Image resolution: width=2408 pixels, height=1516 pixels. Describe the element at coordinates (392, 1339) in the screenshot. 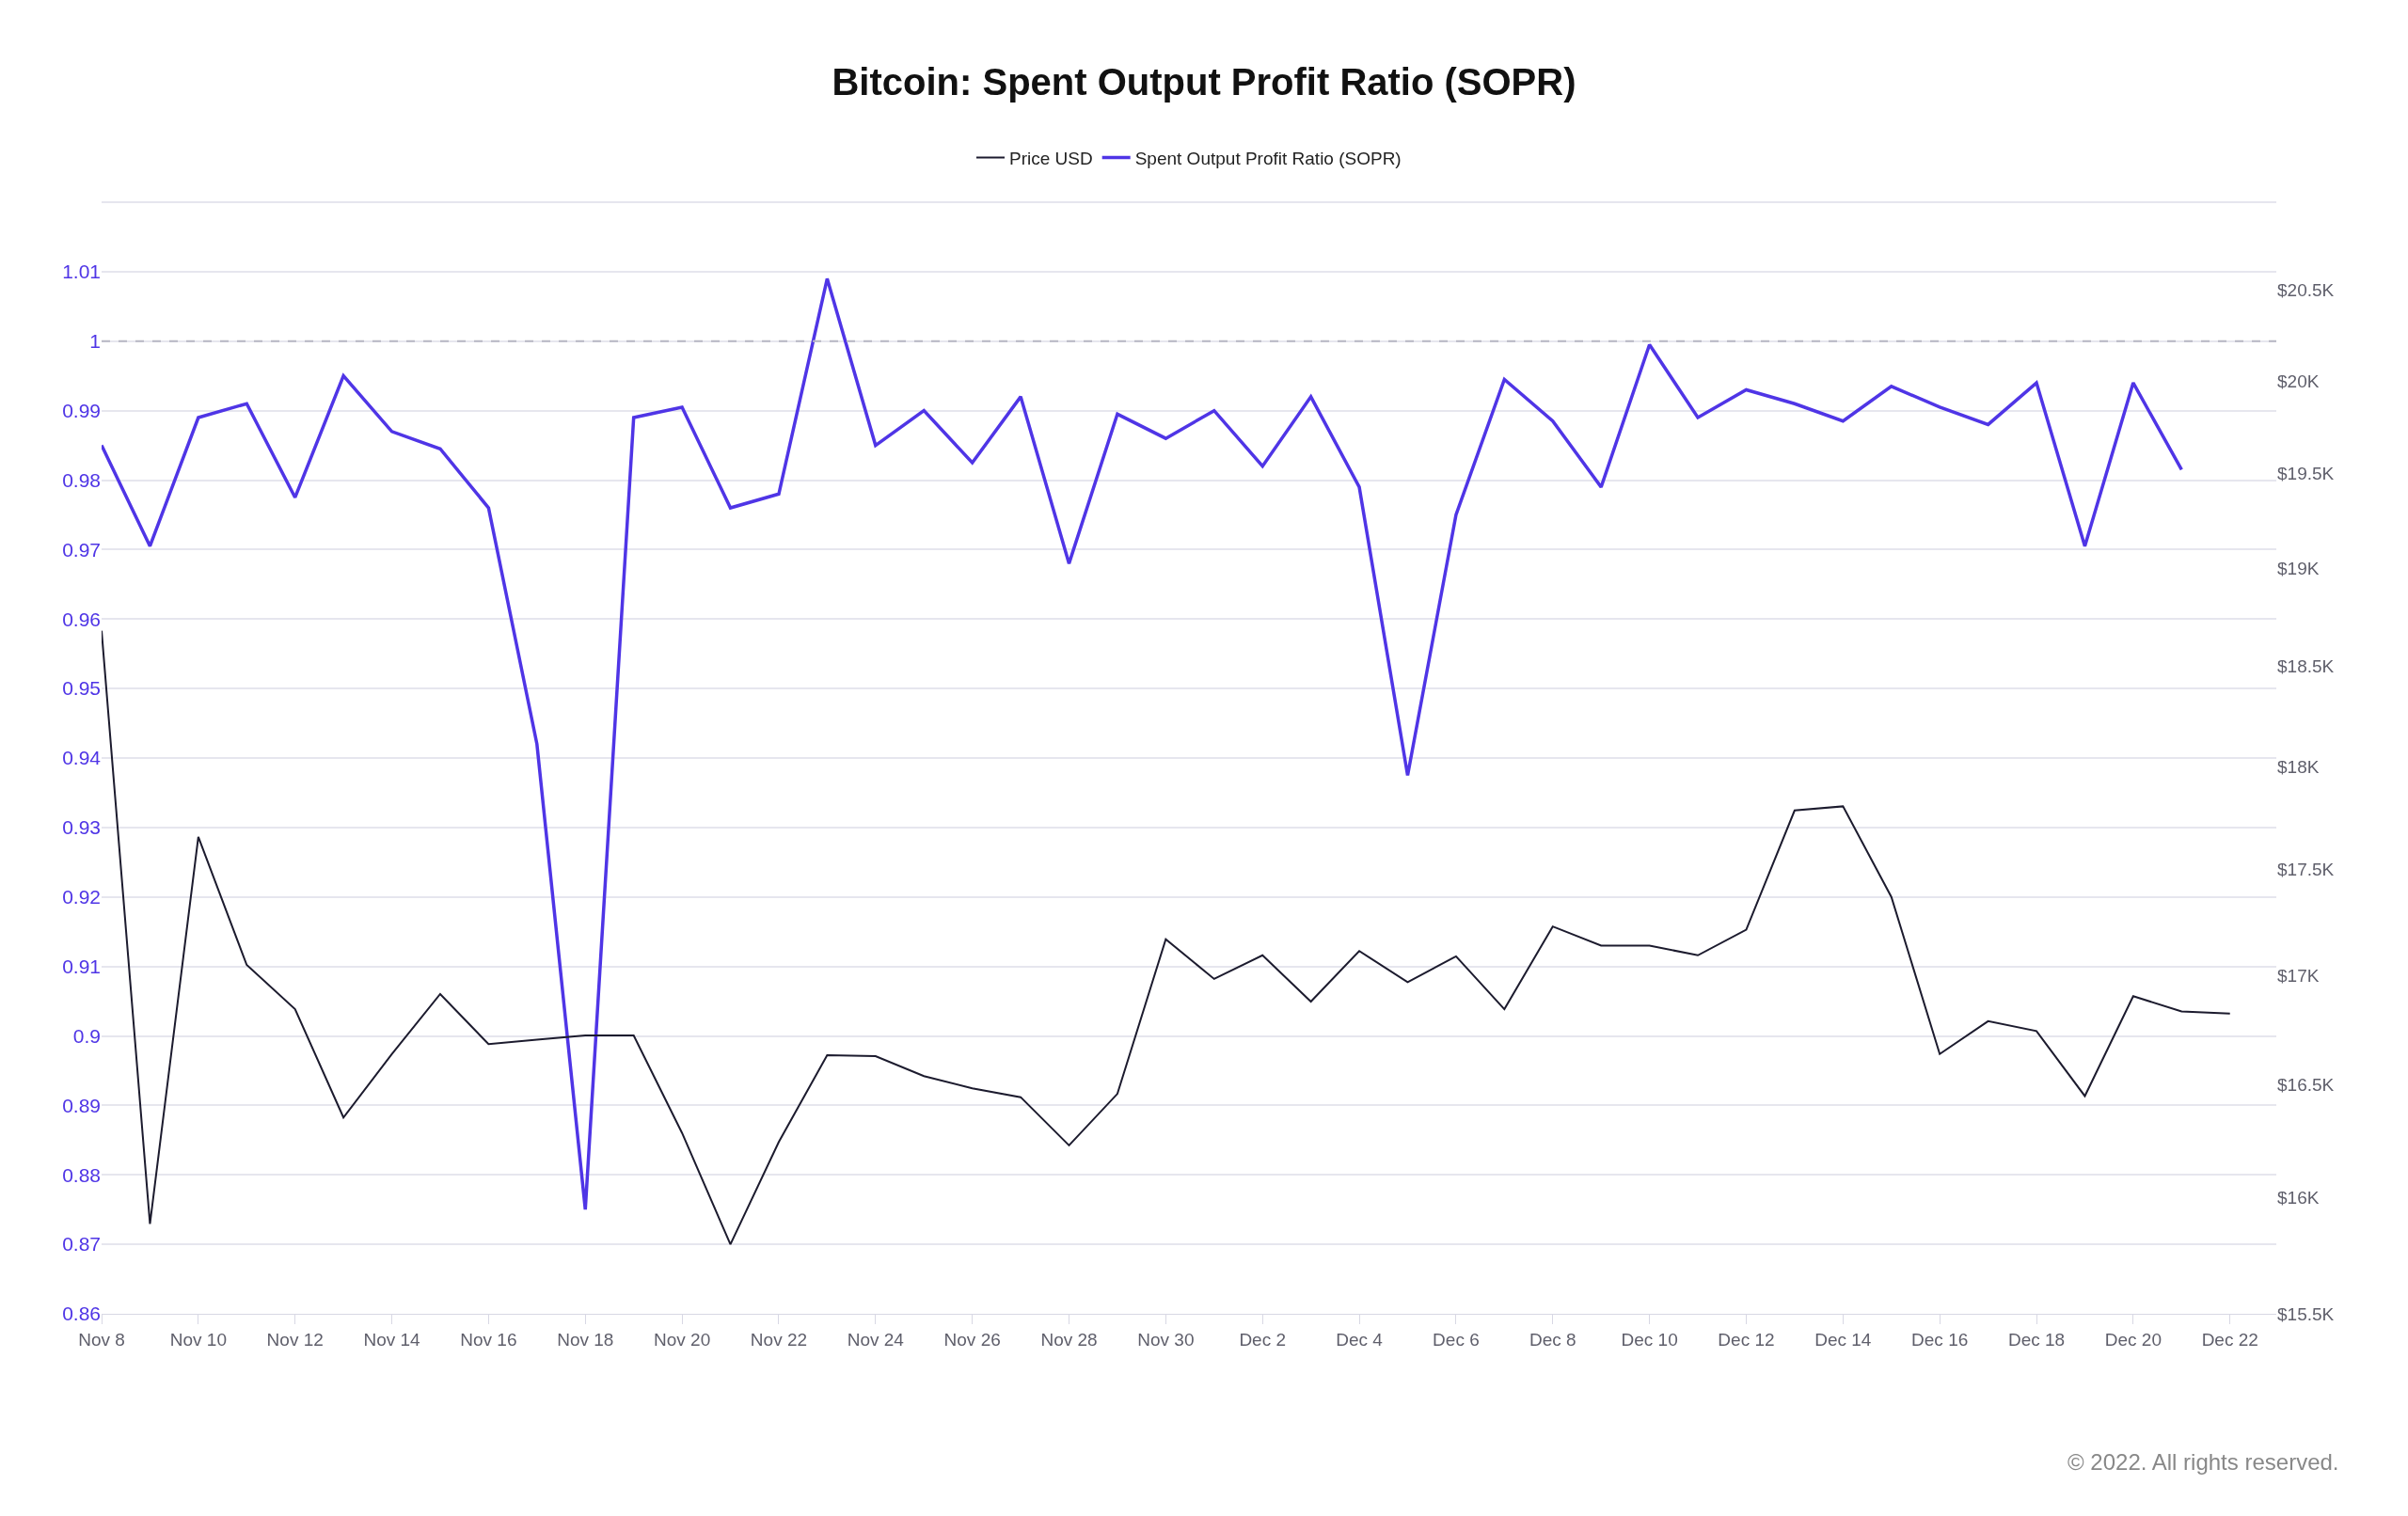

I see `x-tick-label: Nov 14` at that location.